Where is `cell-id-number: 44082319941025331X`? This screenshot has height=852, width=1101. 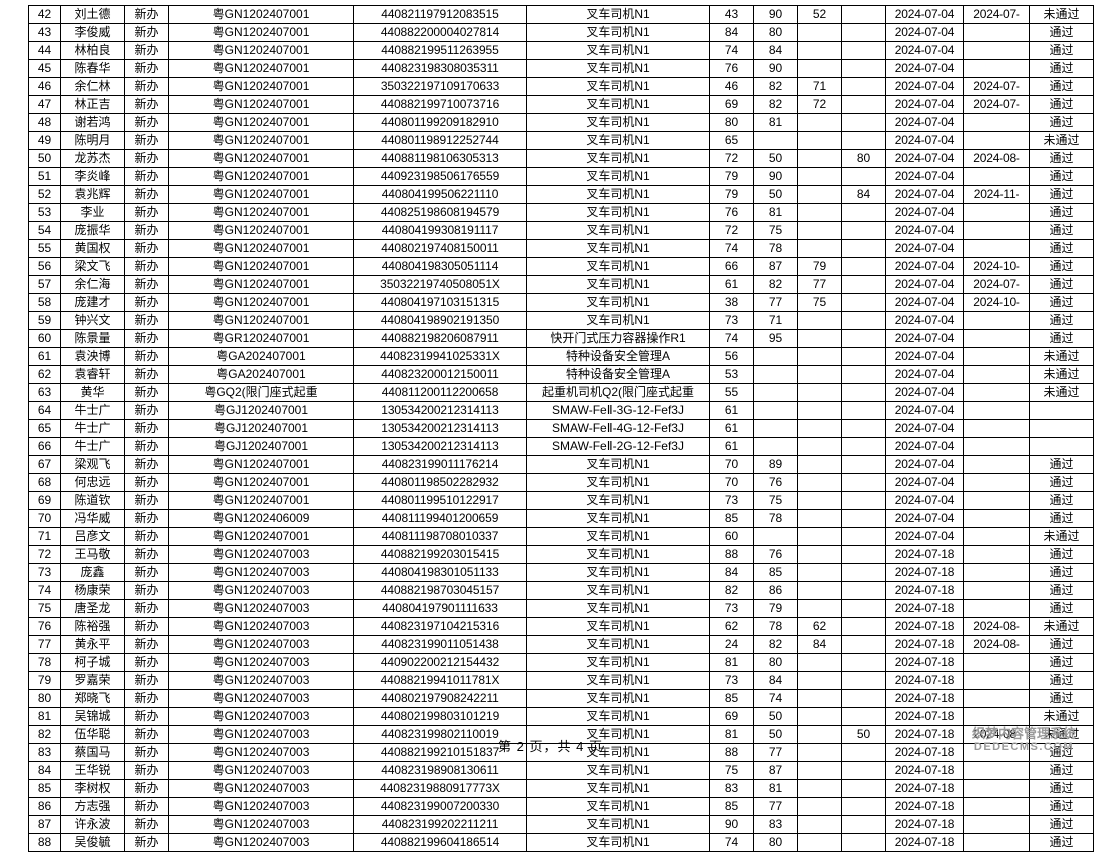 cell-id-number: 44082319941025331X is located at coordinates (440, 356).